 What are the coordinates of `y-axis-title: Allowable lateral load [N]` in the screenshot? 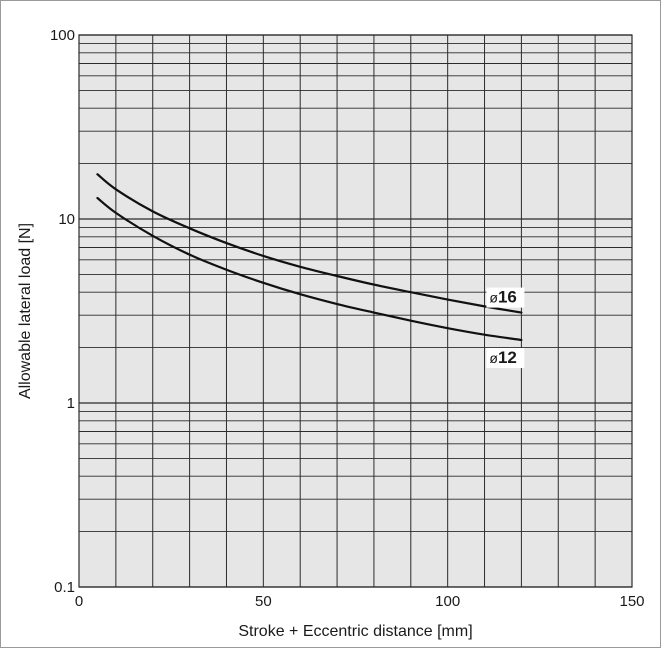 It's located at (25, 311).